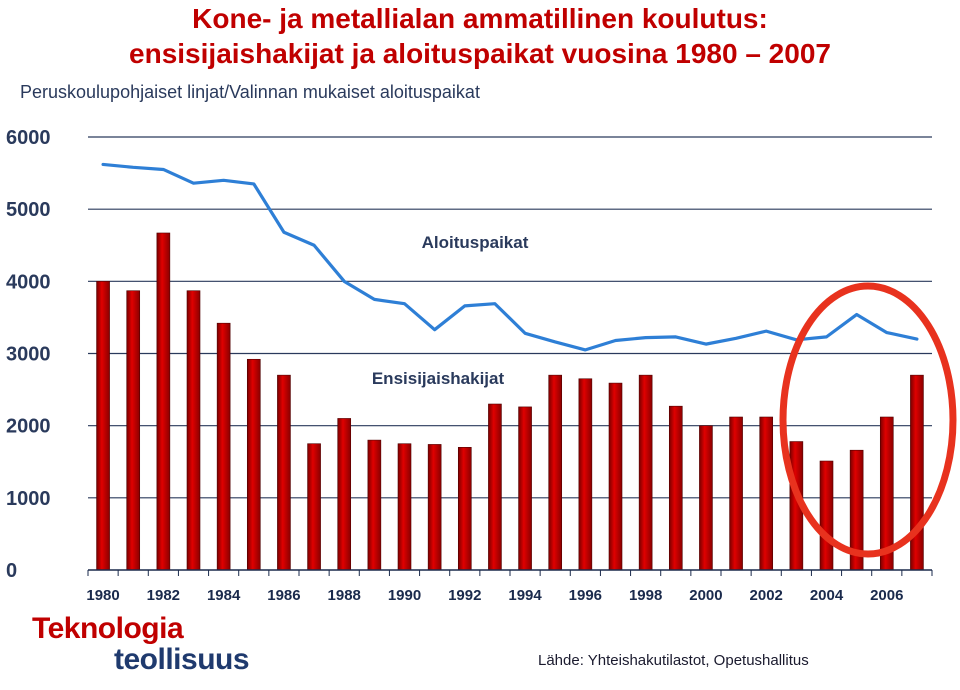 The width and height of the screenshot is (960, 690). I want to click on y-axis-ticks: 0 1000 2000 3000 4000 5000 6000, so click(28, 354).